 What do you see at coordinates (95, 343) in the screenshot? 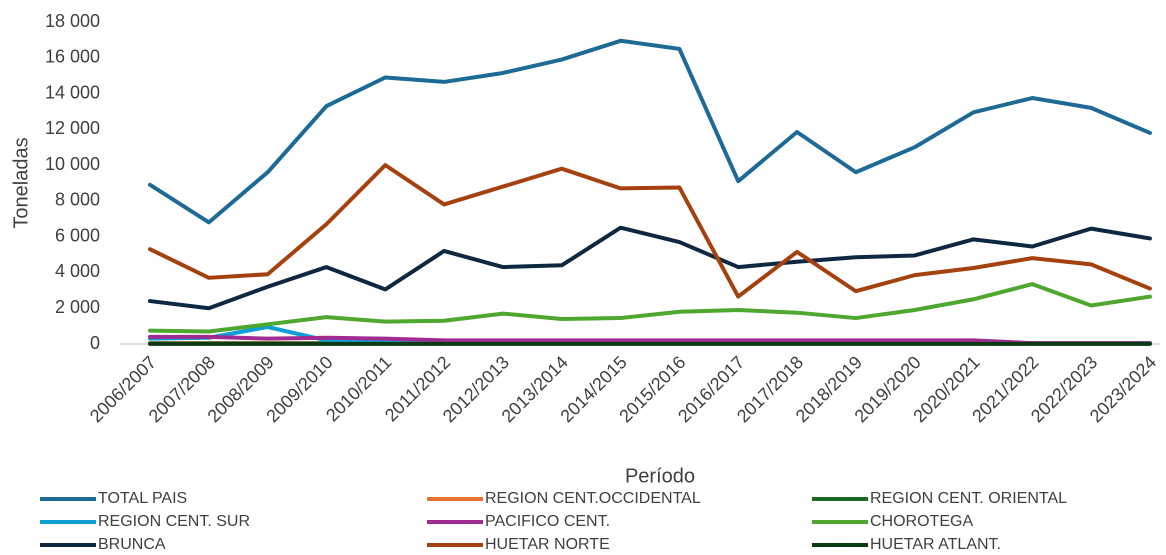
I see `y-tick-label: 0` at bounding box center [95, 343].